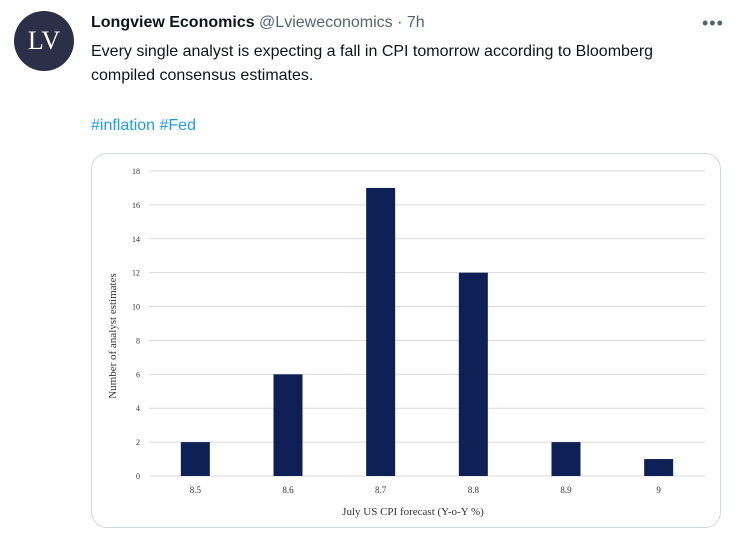 This screenshot has width=739, height=541. Describe the element at coordinates (381, 490) in the screenshot. I see `x-tick-label: 8.7` at that location.